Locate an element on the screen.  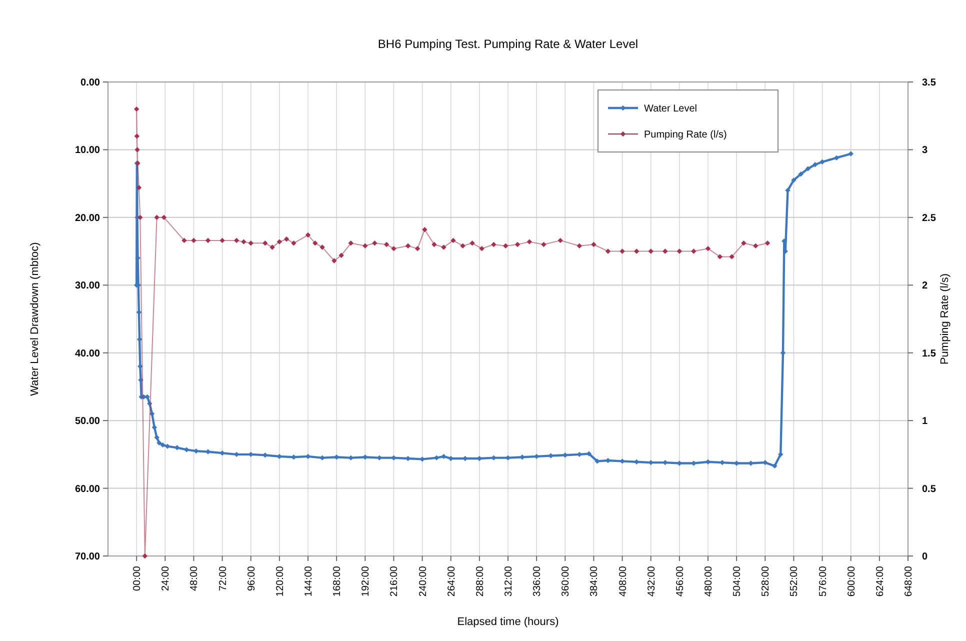
x-tick-label: 00:00 is located at coordinates (138, 579).